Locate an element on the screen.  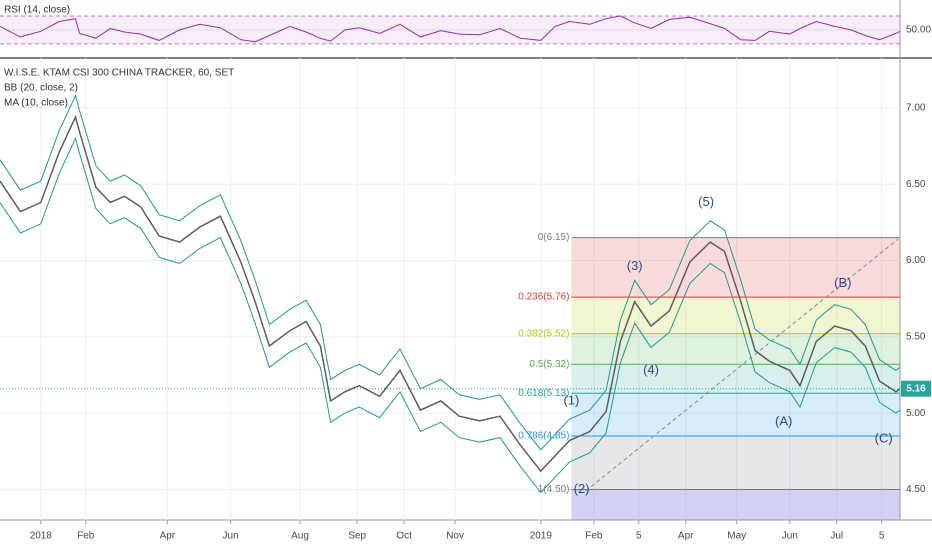
fib-label: 0.236(5.76) is located at coordinates (543, 297).